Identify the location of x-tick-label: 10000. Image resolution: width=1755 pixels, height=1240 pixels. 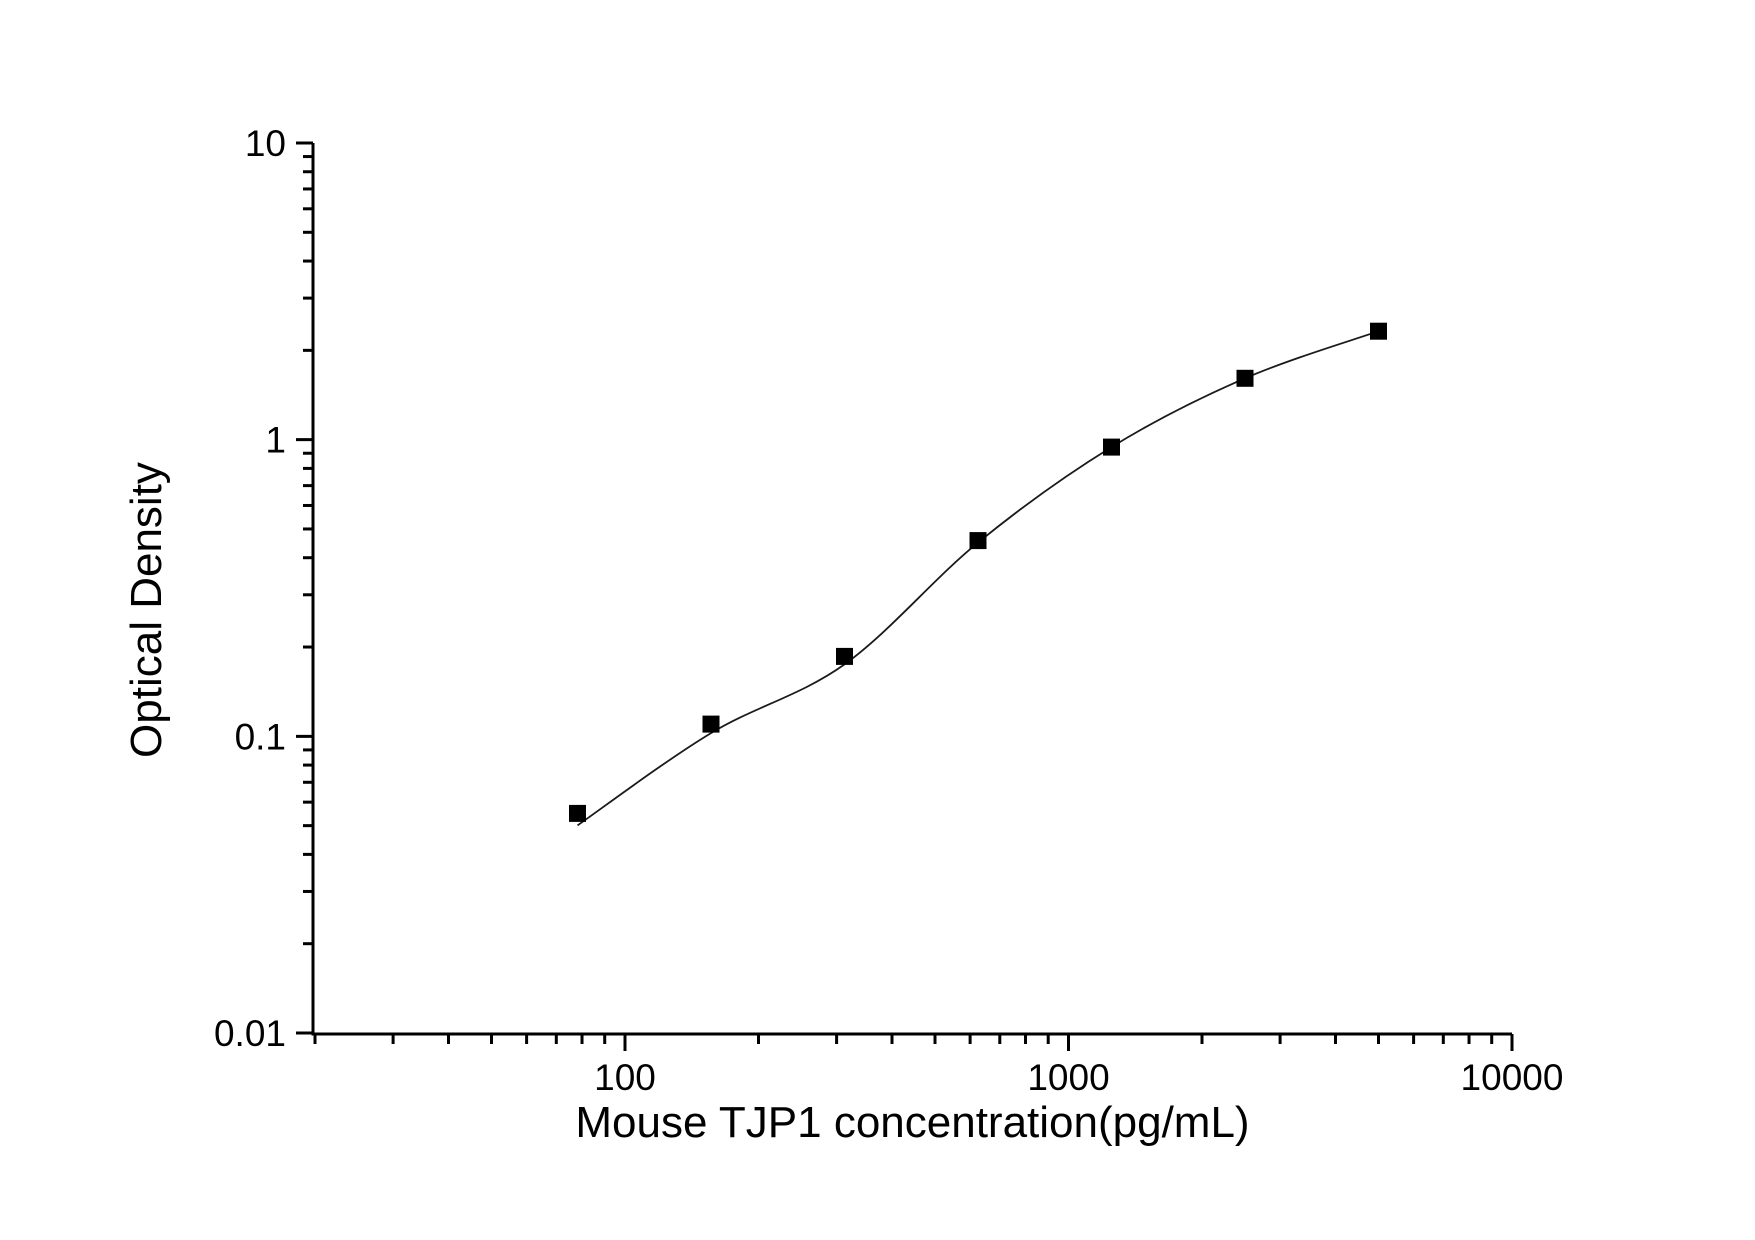
(1512, 1077).